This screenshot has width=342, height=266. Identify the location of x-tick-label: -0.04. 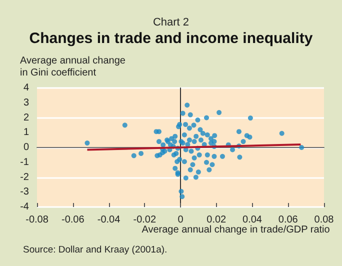
(109, 220).